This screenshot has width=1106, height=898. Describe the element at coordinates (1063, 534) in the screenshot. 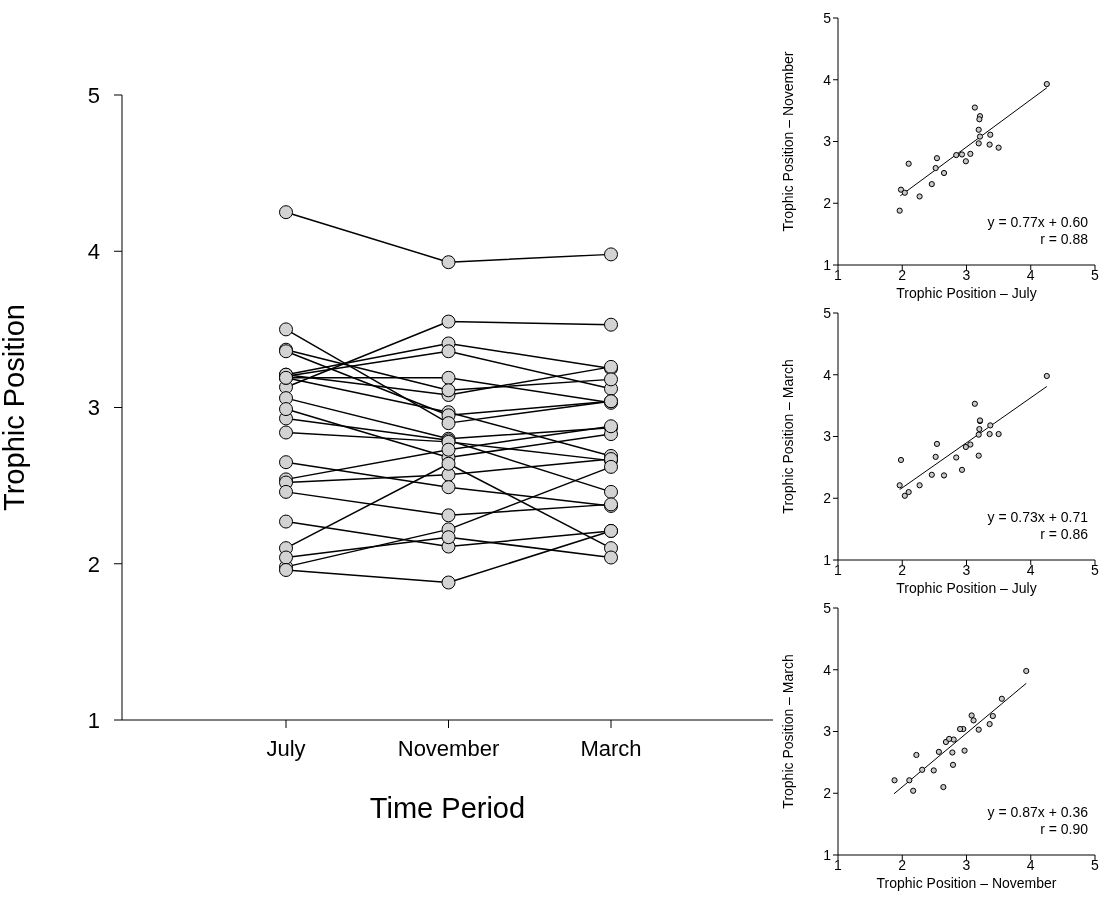

I see `annotation: r = 0.86` at that location.